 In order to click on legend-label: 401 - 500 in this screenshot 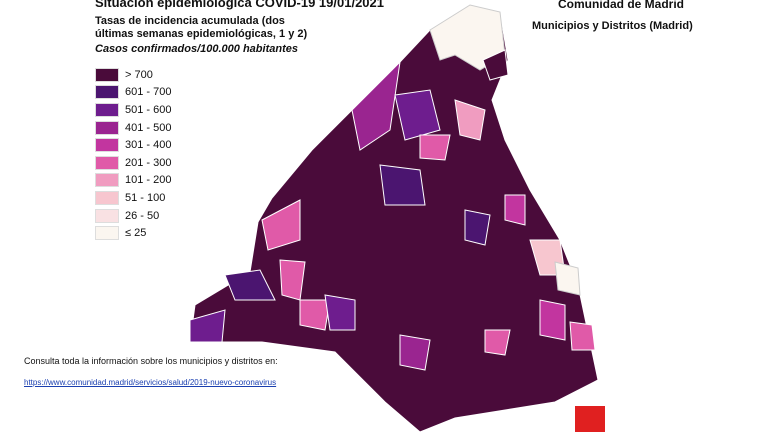, I will do `click(148, 127)`.